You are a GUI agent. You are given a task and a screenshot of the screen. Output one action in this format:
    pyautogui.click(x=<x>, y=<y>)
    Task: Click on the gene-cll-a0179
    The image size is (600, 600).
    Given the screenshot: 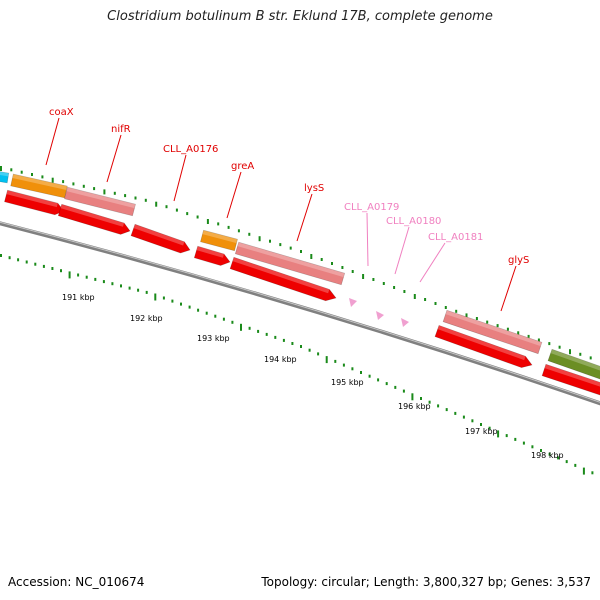 What is the action you would take?
    pyautogui.click(x=353, y=302)
    